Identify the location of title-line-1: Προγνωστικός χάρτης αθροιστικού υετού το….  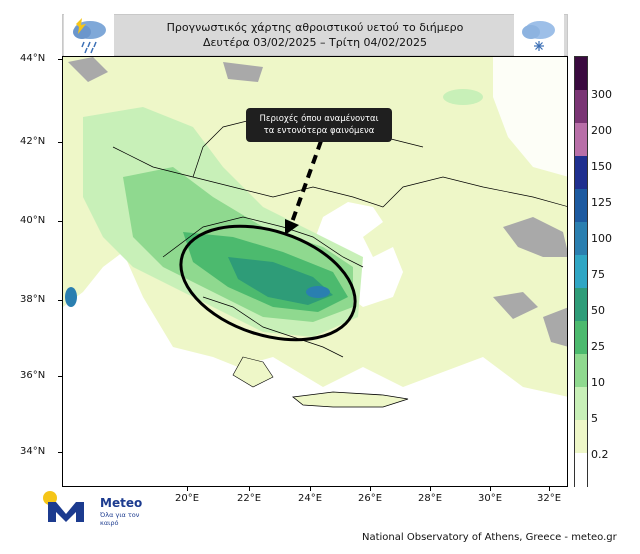
(315, 27).